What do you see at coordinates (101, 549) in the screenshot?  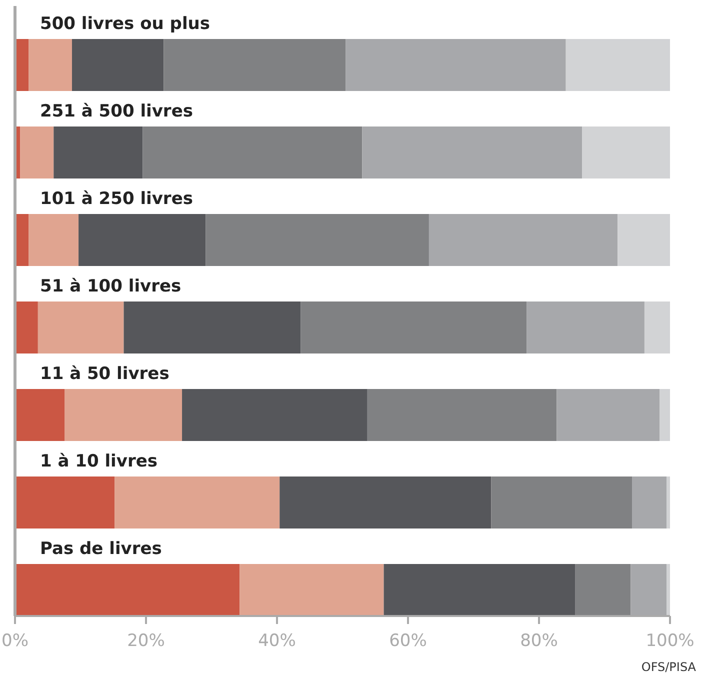 I see `y-tick-label: Pas de livres` at bounding box center [101, 549].